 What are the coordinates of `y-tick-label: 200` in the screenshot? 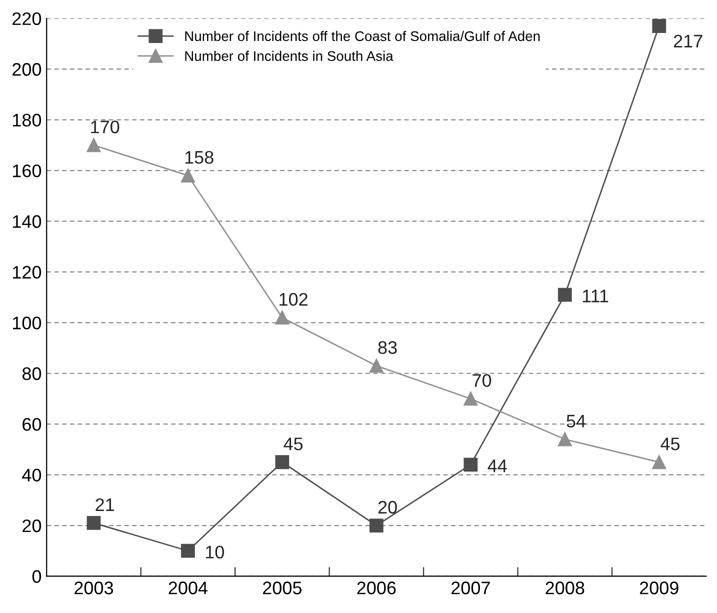 It's located at (27, 69).